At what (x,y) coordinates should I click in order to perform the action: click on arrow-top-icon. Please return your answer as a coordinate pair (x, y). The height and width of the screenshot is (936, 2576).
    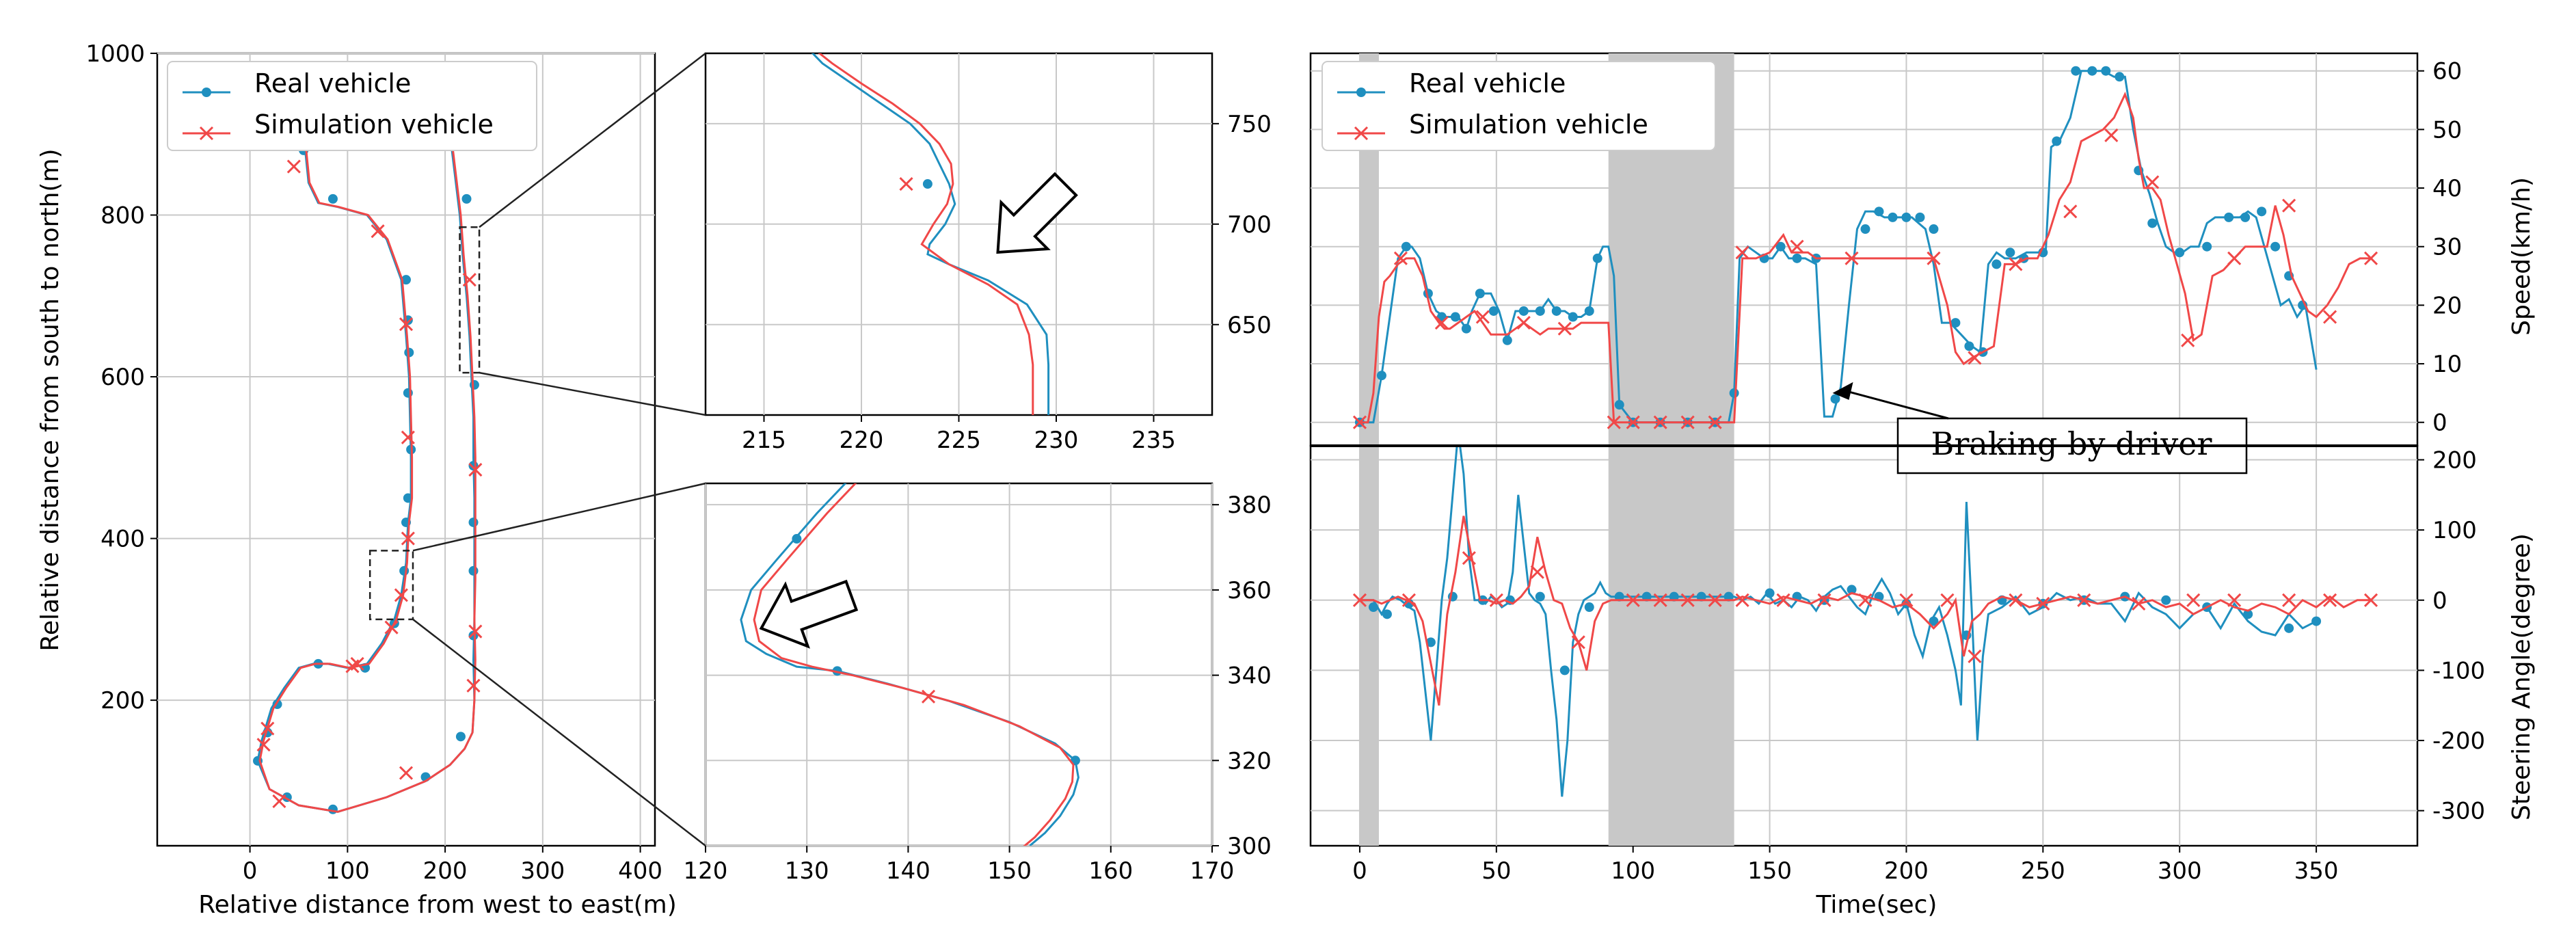
    Looking at the image, I should click on (1037, 213).